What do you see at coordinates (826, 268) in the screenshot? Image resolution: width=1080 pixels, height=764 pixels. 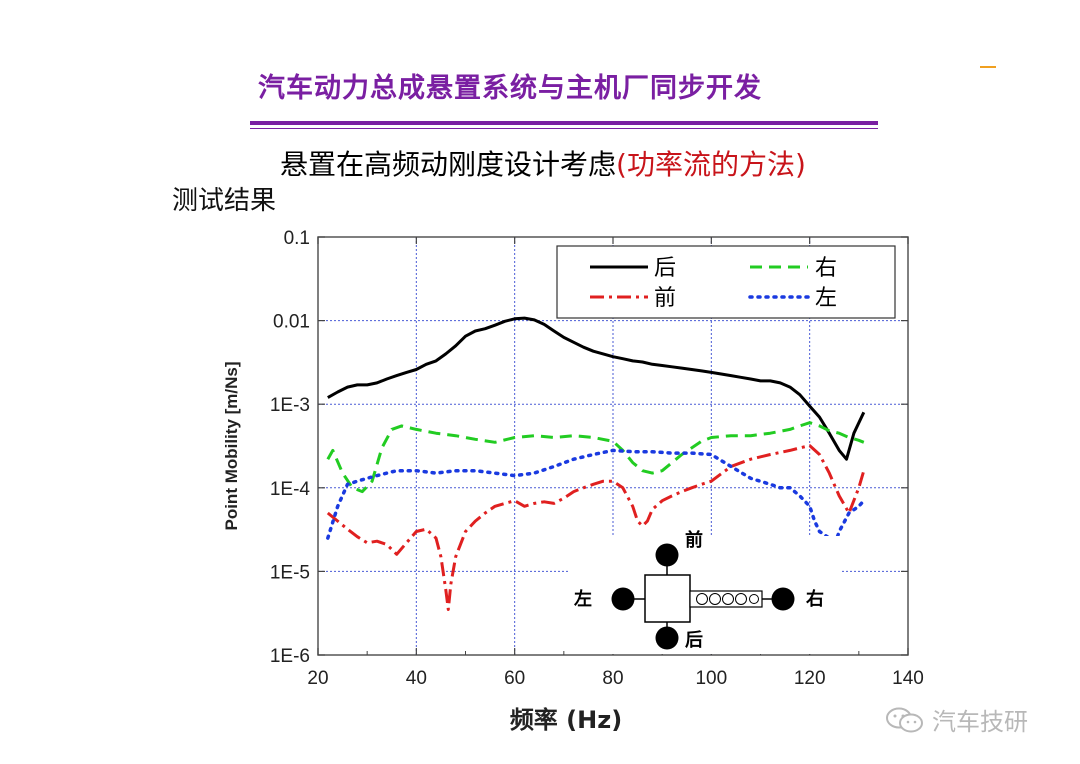 I see `legend-label-right: 右` at bounding box center [826, 268].